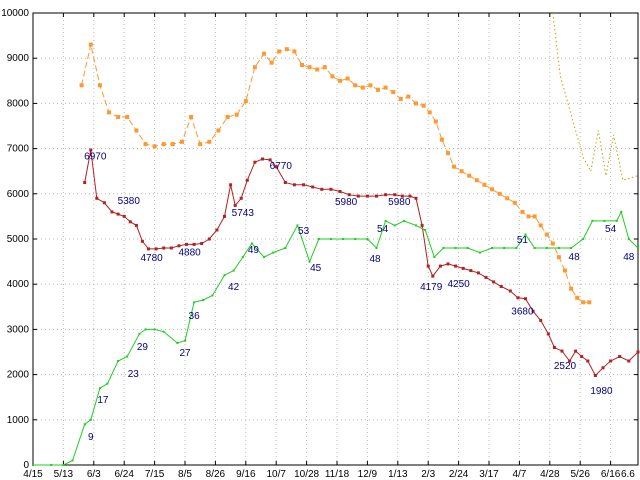 The image size is (640, 480). What do you see at coordinates (580, 474) in the screenshot?
I see `svg-text: 5/26` at bounding box center [580, 474].